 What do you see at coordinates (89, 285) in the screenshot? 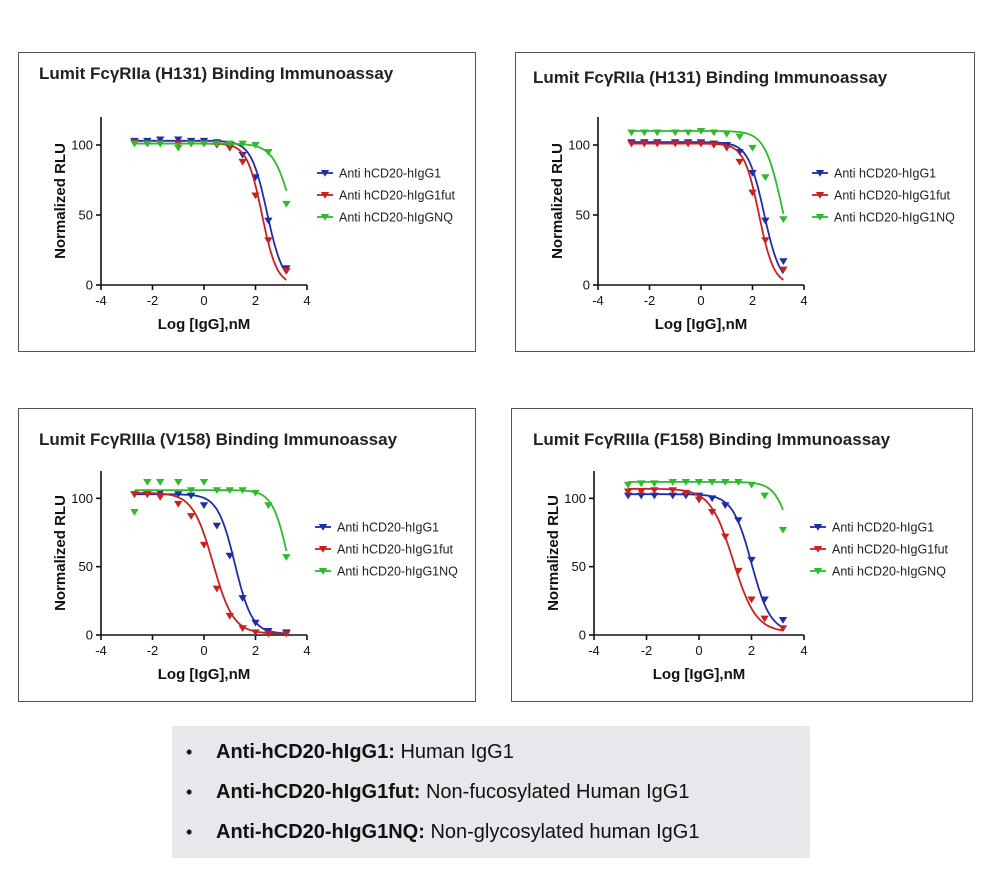
I see `y-tick-label: 0` at bounding box center [89, 285].